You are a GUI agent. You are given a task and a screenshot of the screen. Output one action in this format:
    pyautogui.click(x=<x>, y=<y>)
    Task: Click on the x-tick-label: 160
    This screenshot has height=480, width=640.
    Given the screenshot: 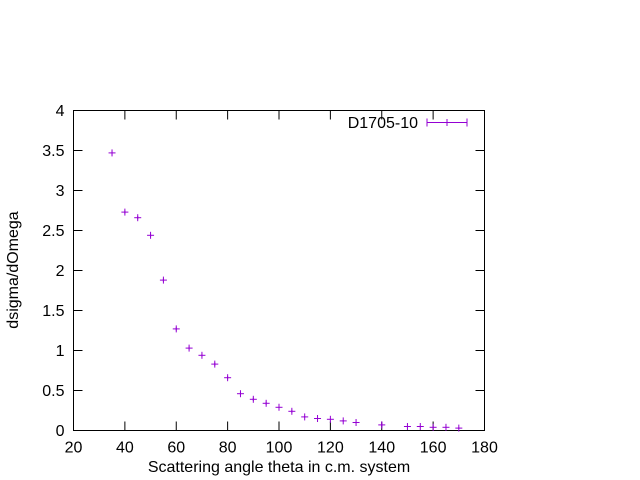 What is the action you would take?
    pyautogui.click(x=433, y=448)
    